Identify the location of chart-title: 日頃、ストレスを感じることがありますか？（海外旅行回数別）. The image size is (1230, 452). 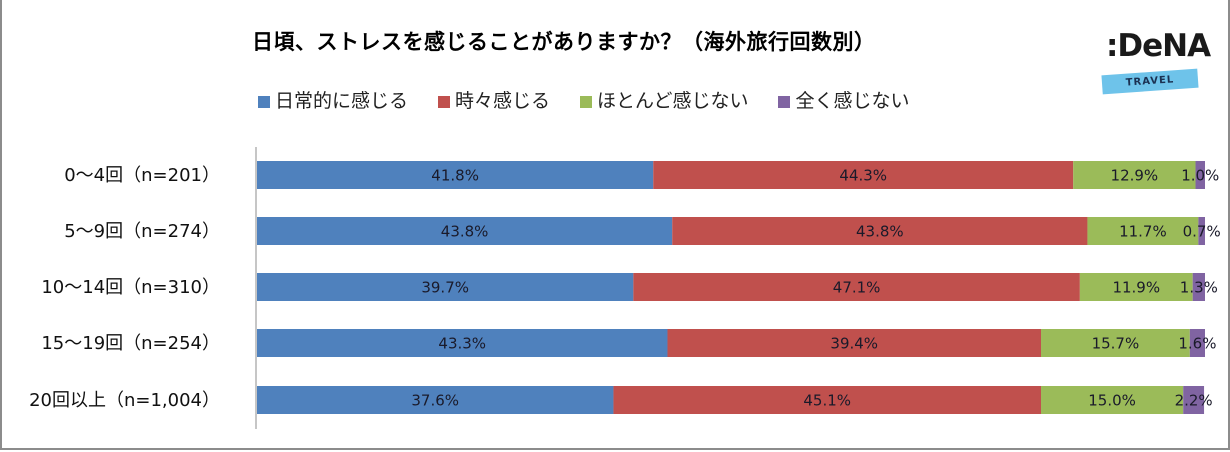
(564, 42).